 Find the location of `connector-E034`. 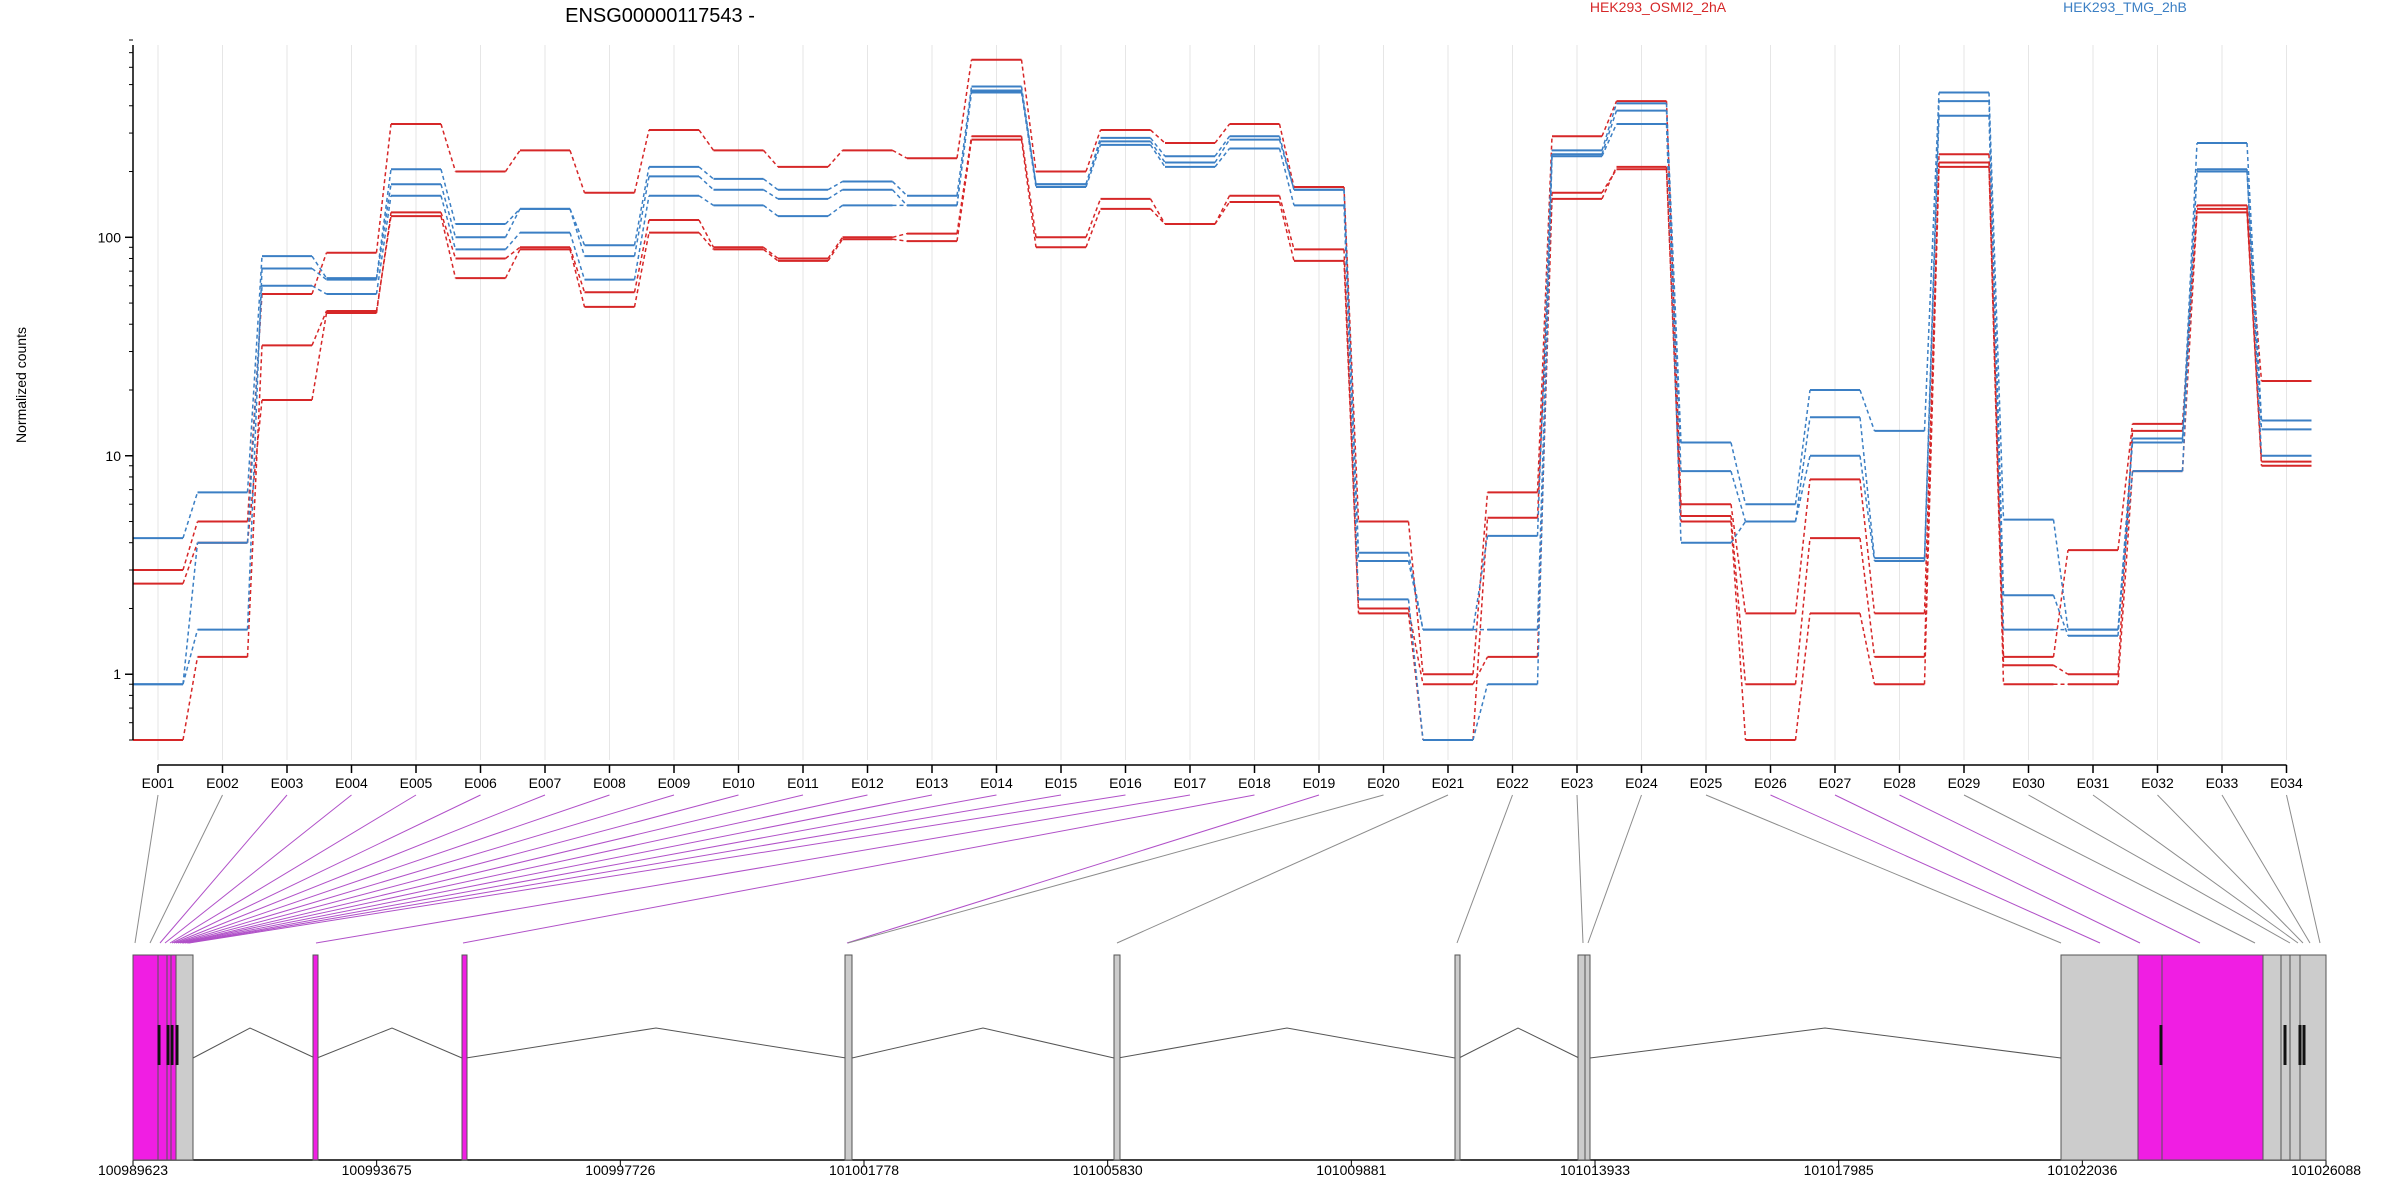

connector-E034 is located at coordinates (2303, 869).